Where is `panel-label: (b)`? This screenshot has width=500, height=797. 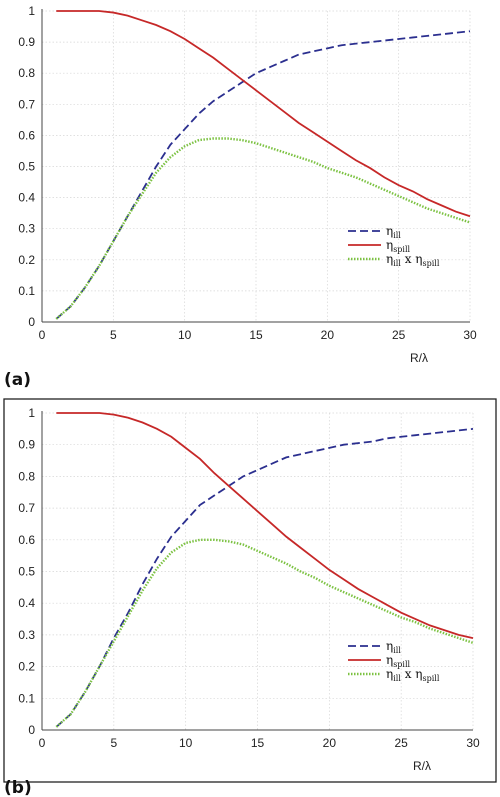
panel-label: (b) is located at coordinates (18, 787).